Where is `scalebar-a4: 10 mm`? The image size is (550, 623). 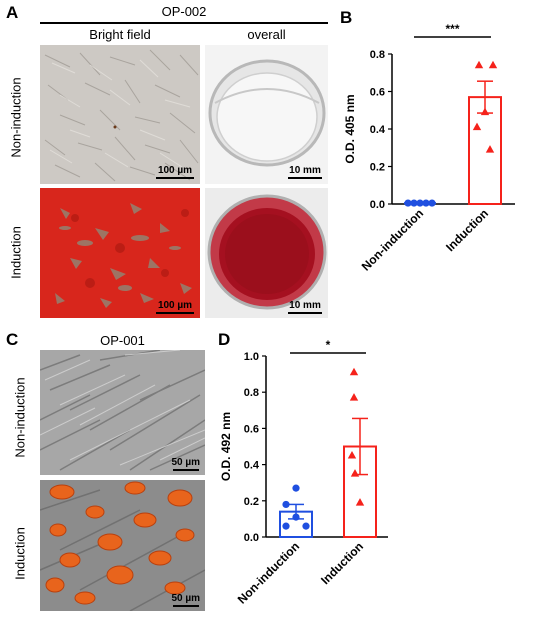
scalebar-a4: 10 mm is located at coordinates (305, 307).